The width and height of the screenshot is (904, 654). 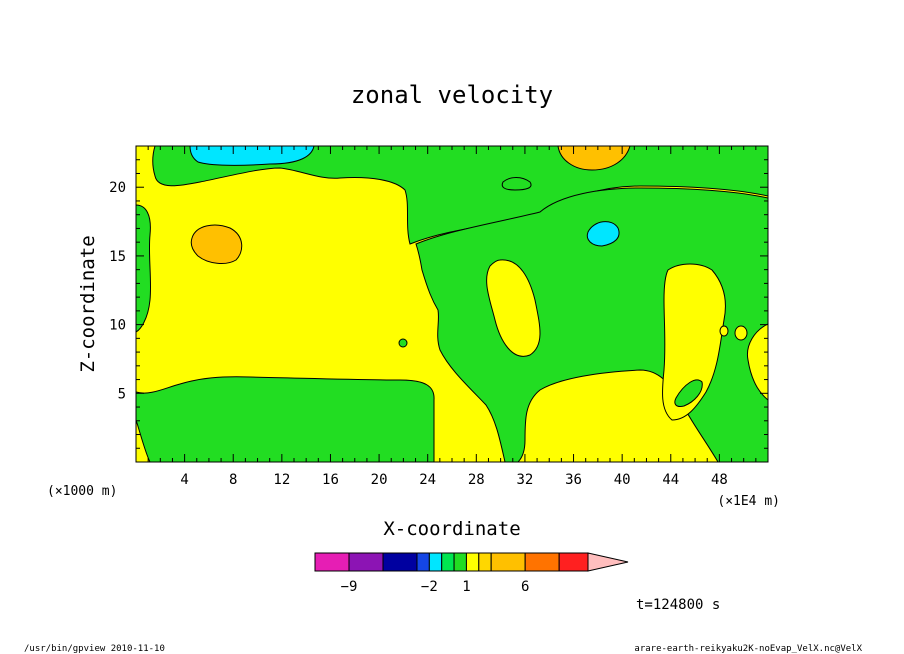 I want to click on y-tick-label: 10, so click(x=117, y=326).